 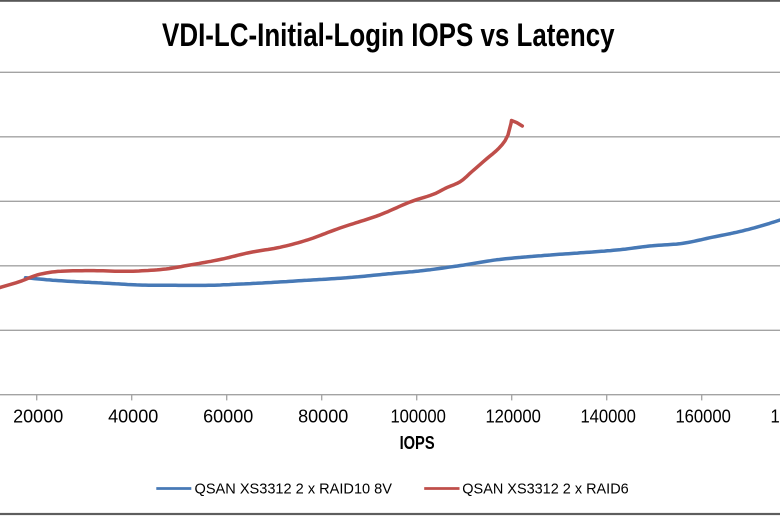 I want to click on svg-text: 40000, so click(x=133, y=416).